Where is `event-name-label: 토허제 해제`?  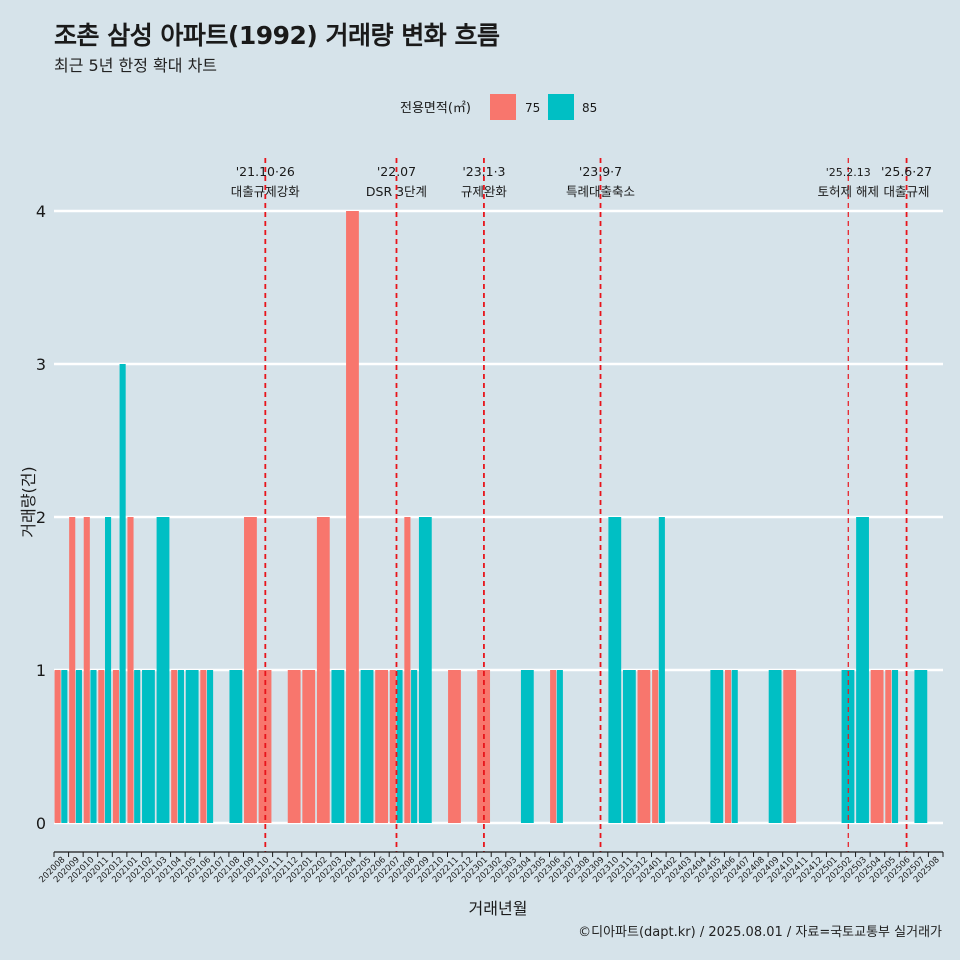 event-name-label: 토허제 해제 is located at coordinates (848, 191).